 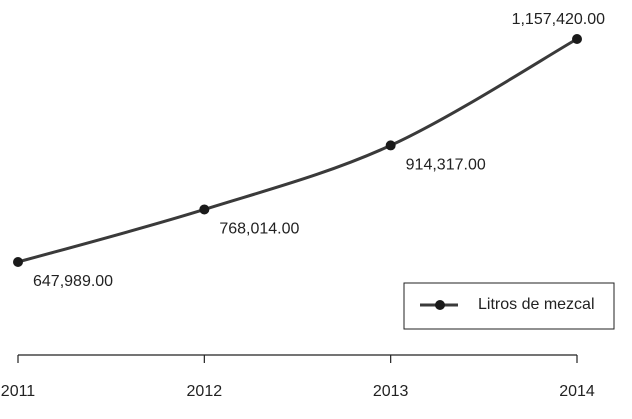 What do you see at coordinates (446, 165) in the screenshot?
I see `value-label: 914,317.00` at bounding box center [446, 165].